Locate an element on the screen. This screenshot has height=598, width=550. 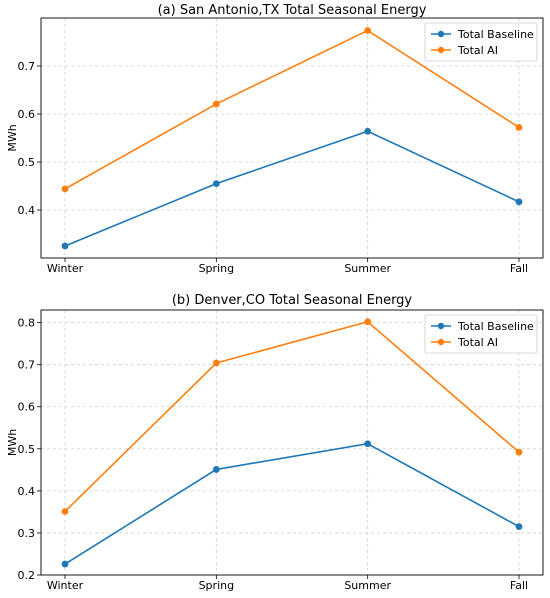
y-tick-label: 0.3 is located at coordinates (27, 533).